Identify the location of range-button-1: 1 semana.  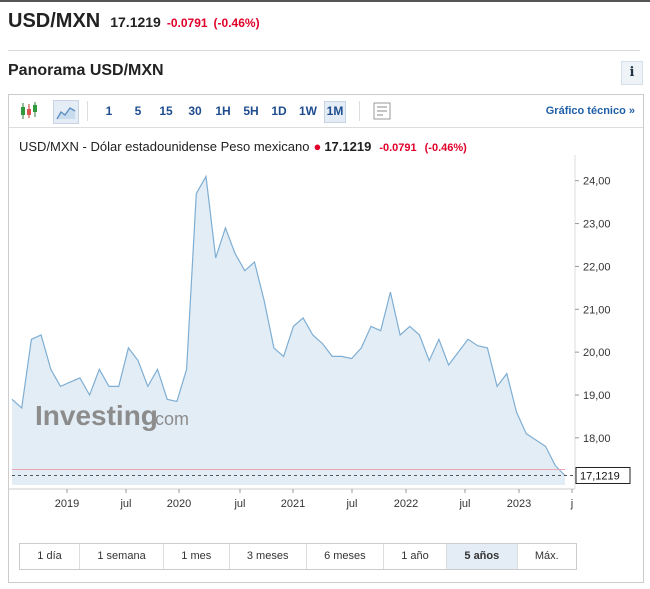
(122, 556).